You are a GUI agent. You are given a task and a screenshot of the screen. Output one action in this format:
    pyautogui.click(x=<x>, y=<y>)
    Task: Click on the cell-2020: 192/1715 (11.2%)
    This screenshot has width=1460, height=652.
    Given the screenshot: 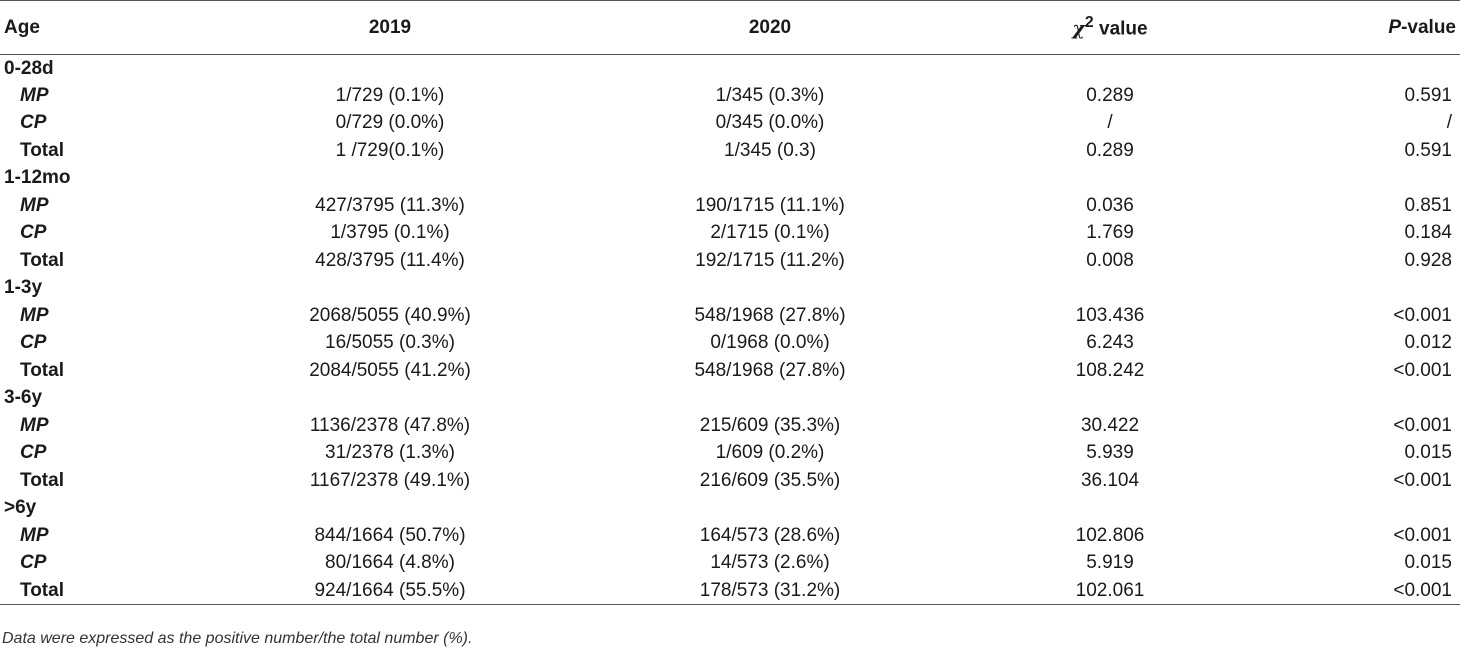 What is the action you would take?
    pyautogui.click(x=770, y=260)
    